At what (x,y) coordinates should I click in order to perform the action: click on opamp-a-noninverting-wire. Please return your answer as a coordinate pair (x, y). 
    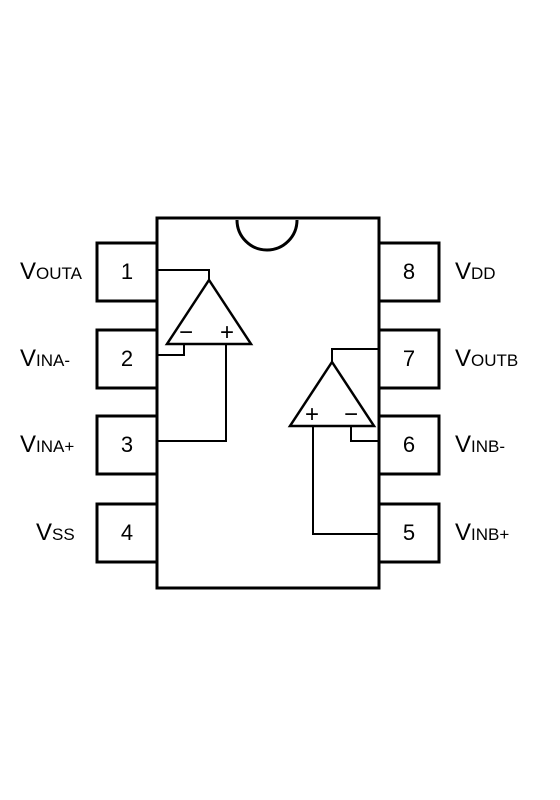
    Looking at the image, I should click on (192, 393).